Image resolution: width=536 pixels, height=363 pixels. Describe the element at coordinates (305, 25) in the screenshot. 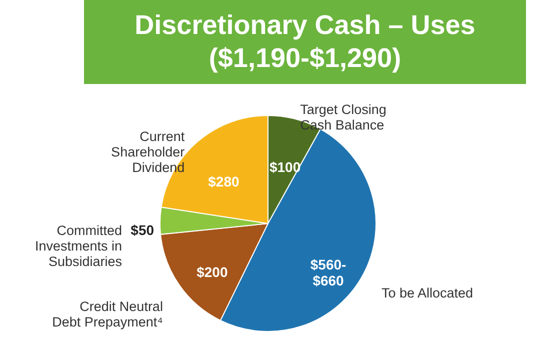

I see `chart-title: Discretionary Cash – Uses` at that location.